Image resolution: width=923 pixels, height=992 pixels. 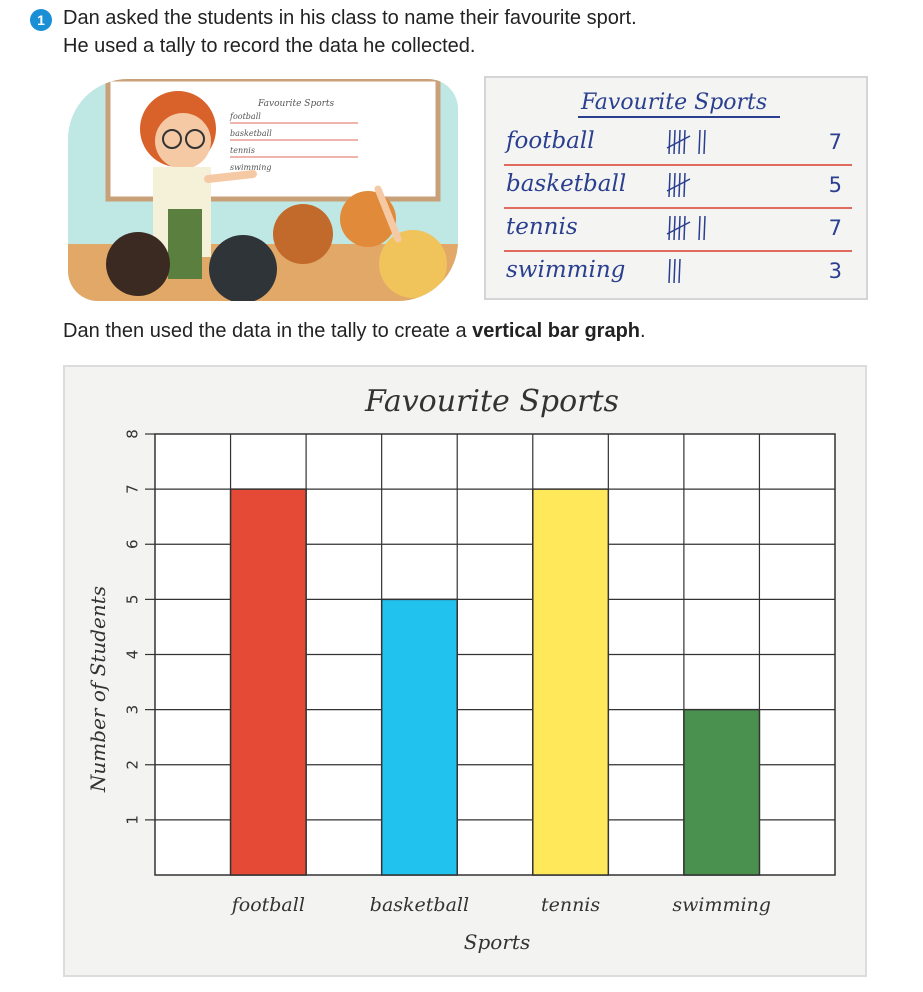 What do you see at coordinates (721, 905) in the screenshot?
I see `x-tick-label: swimming` at bounding box center [721, 905].